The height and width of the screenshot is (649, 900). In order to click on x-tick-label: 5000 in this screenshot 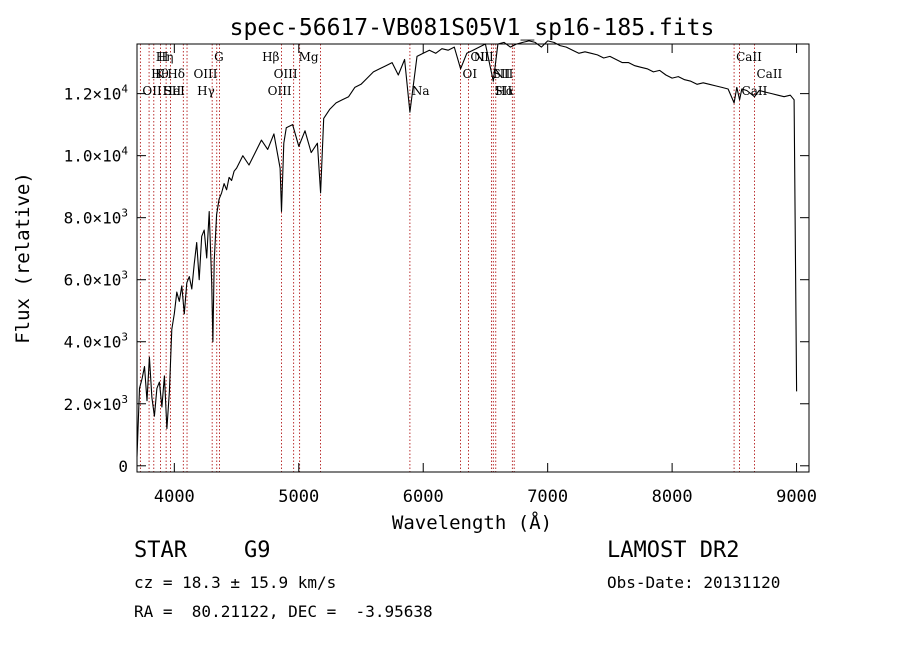, I will do `click(298, 497)`.